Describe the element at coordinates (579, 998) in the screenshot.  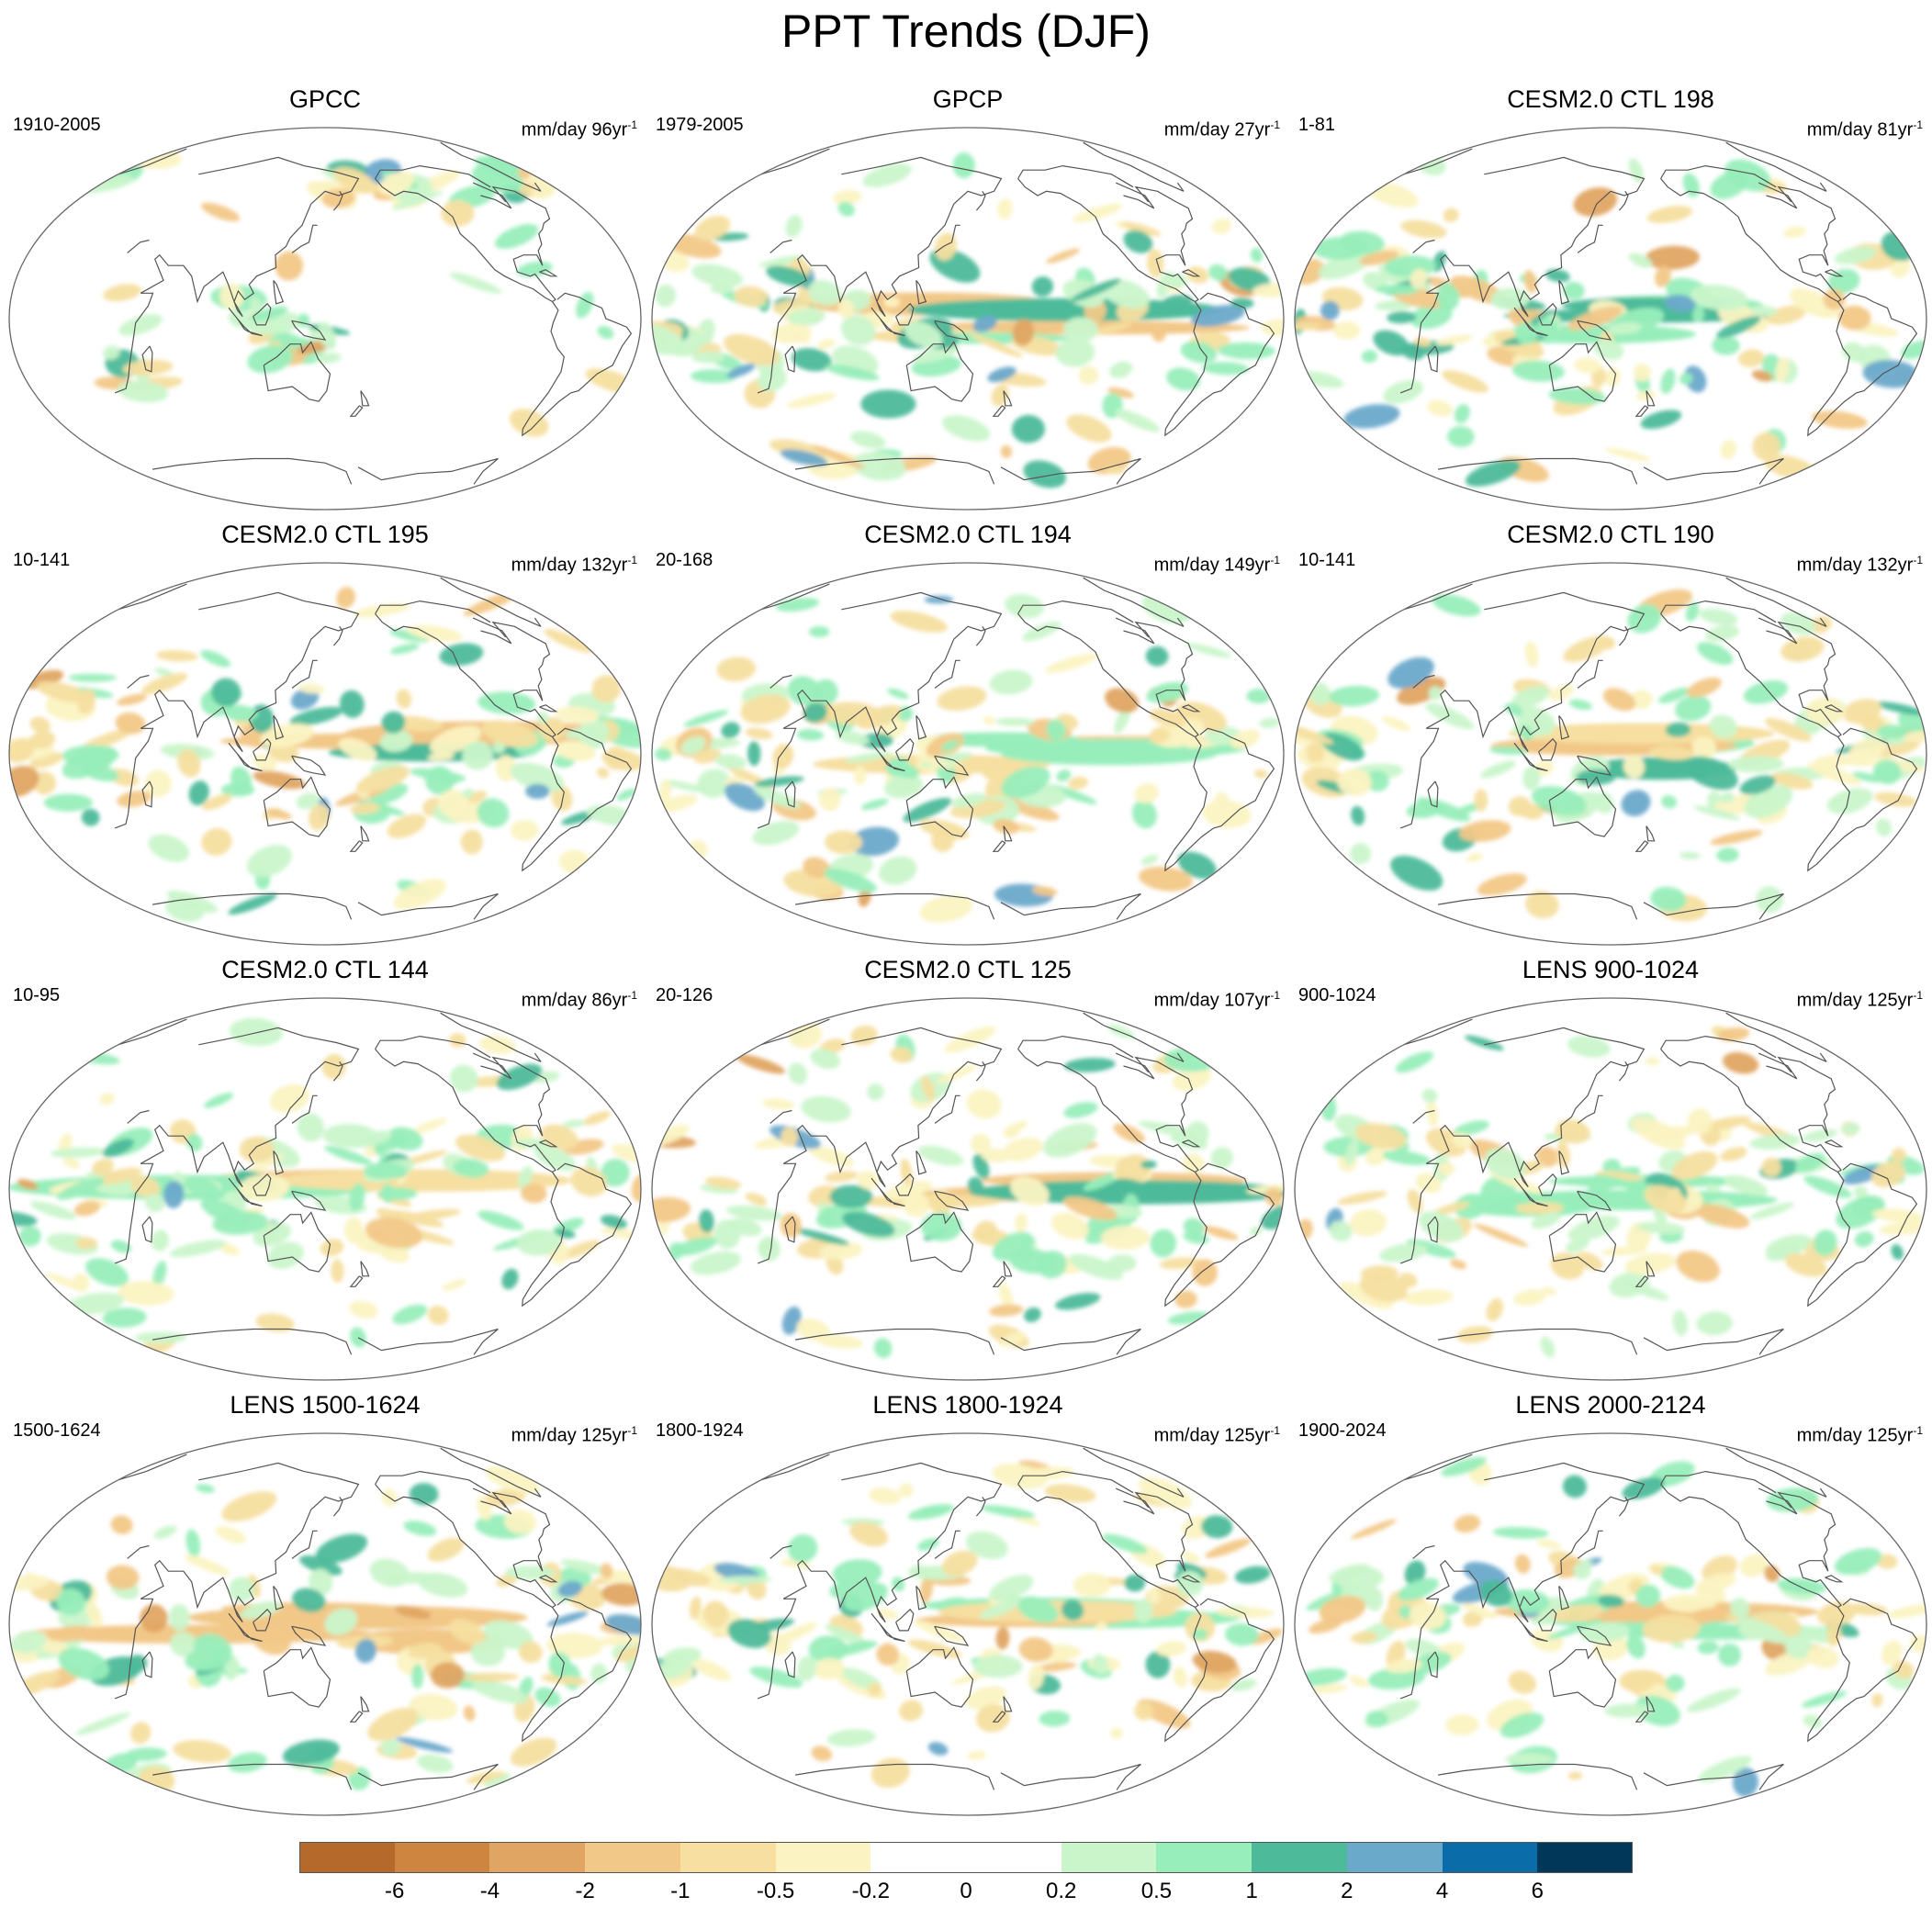
I see `panel-units: mm/day 86yr-1` at that location.